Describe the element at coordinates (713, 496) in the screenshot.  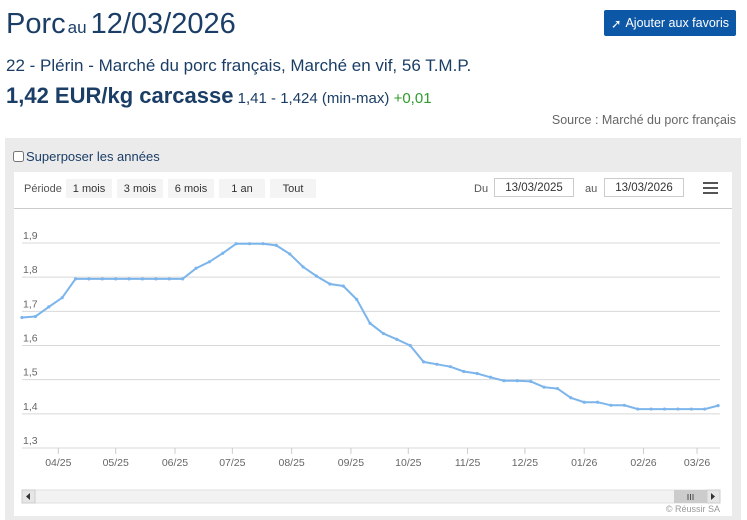
I see `arrow-right-icon` at that location.